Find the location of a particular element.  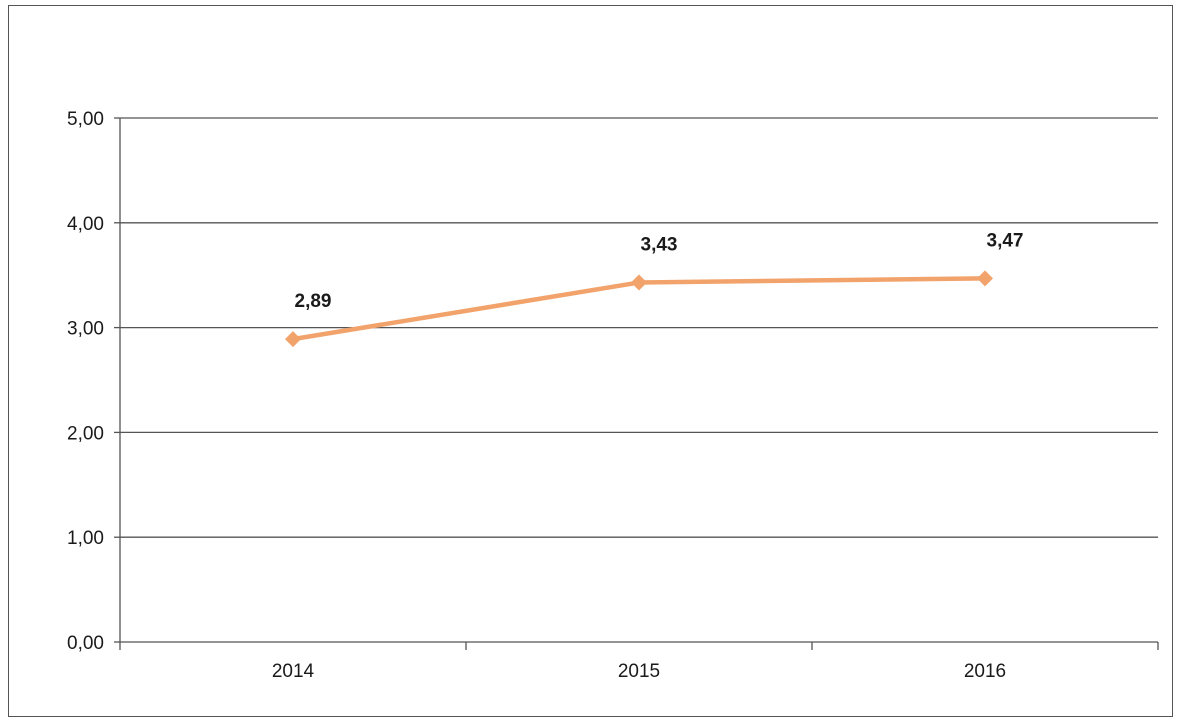

y-tick-labels: 0,00 1,00 2,00 3,00 4,00 5,00 is located at coordinates (85, 381).